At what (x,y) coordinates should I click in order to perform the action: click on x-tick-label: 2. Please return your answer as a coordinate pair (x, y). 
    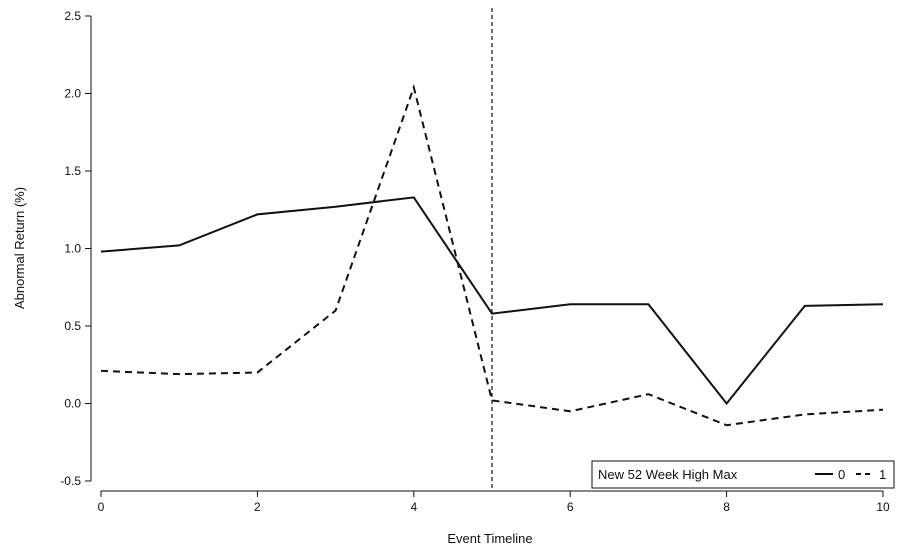
    Looking at the image, I should click on (257, 507).